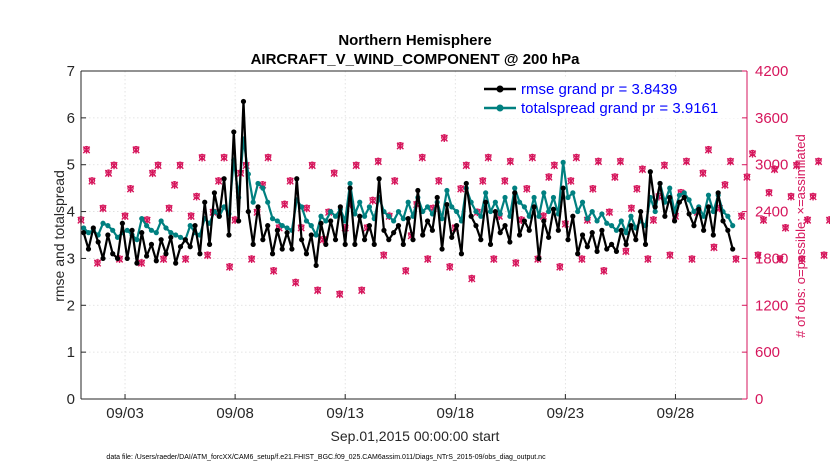  I want to click on legend-marker-rmse, so click(500, 89).